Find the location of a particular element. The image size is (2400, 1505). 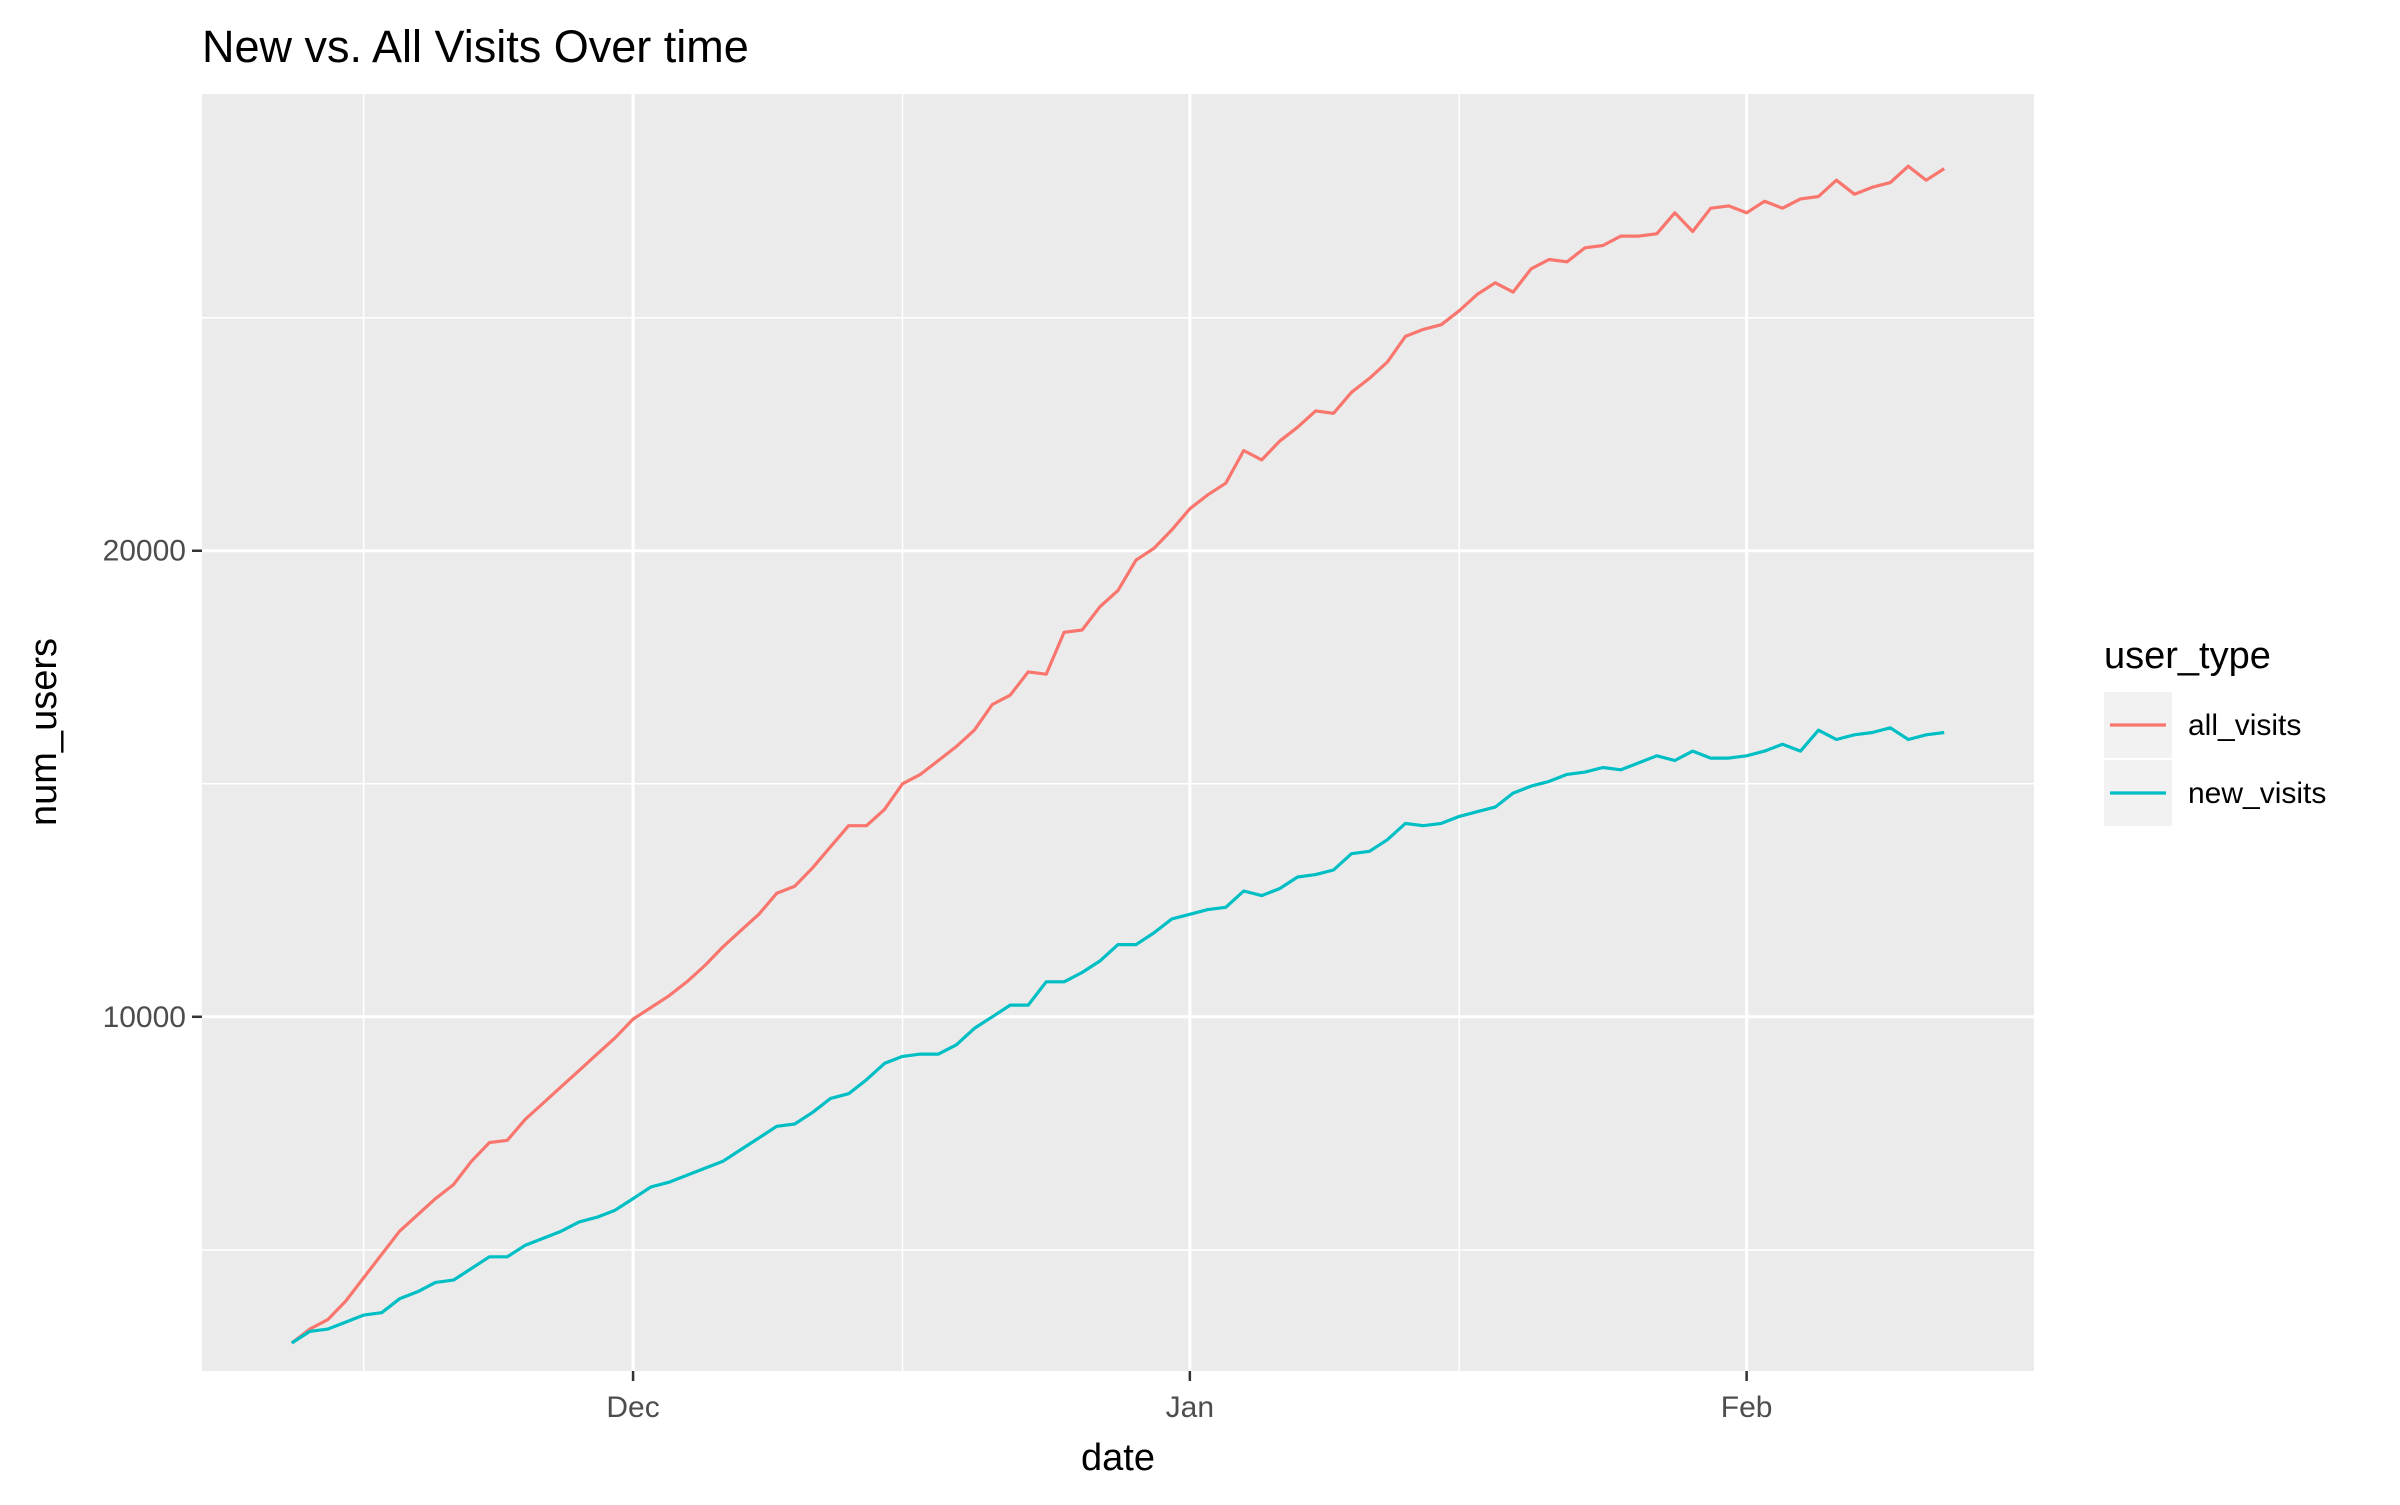

y-tick-label: 10000 is located at coordinates (144, 1017).